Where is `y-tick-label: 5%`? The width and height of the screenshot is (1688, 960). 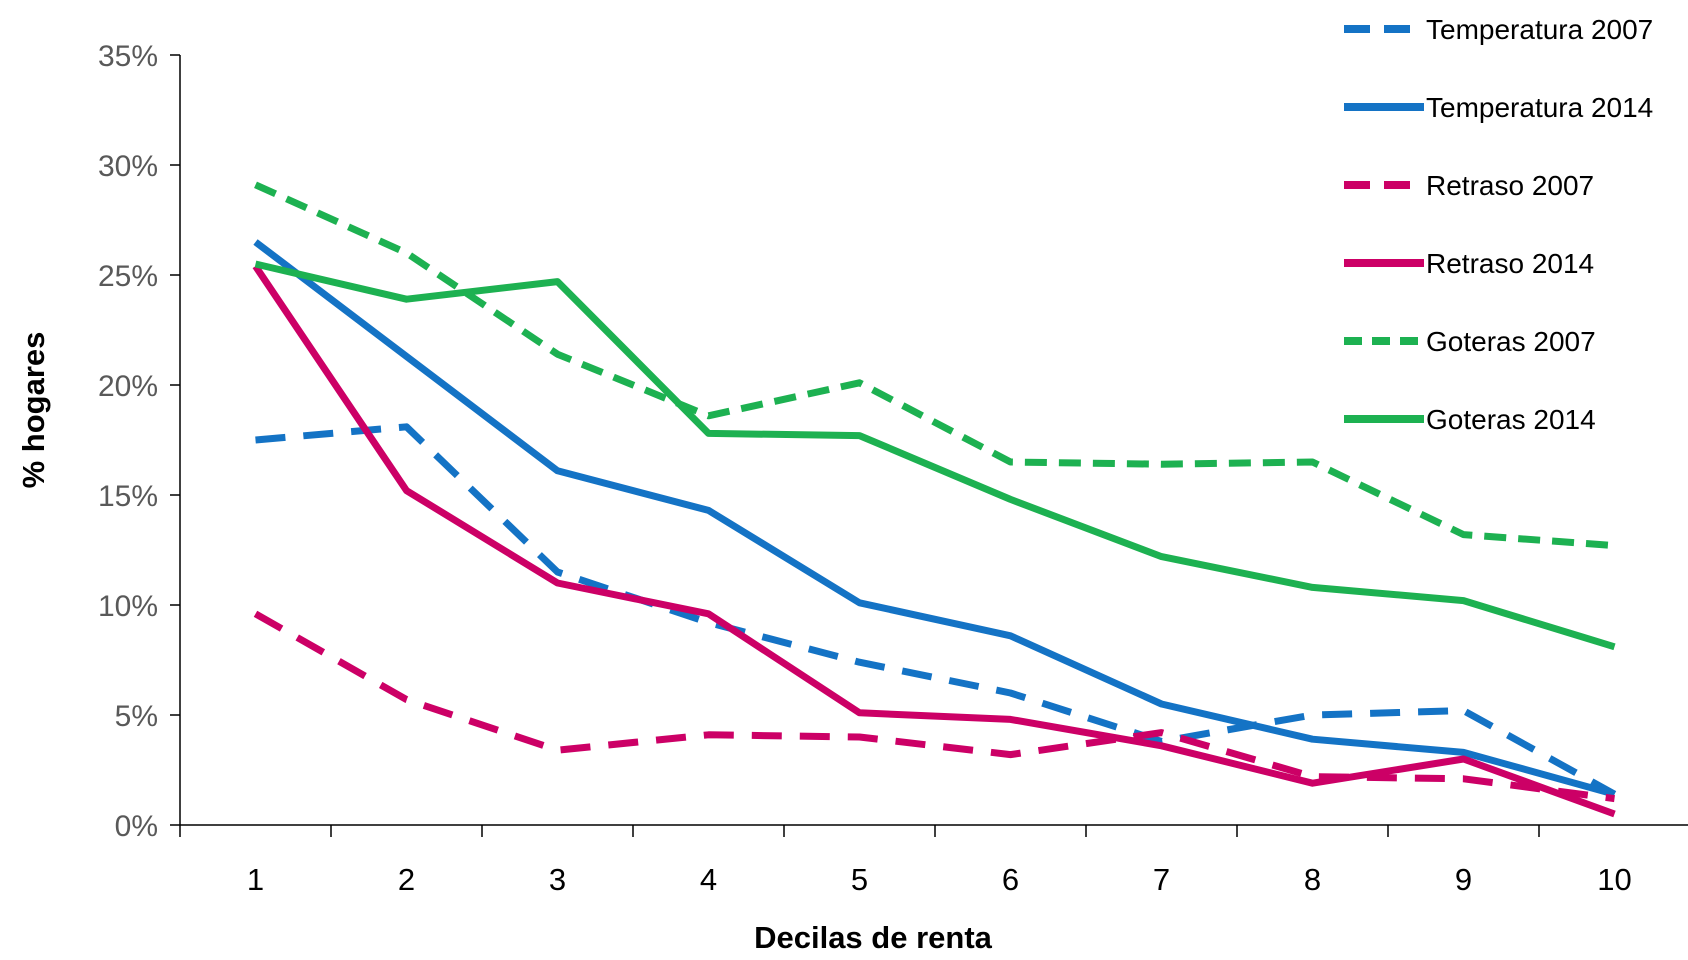 y-tick-label: 5% is located at coordinates (136, 716).